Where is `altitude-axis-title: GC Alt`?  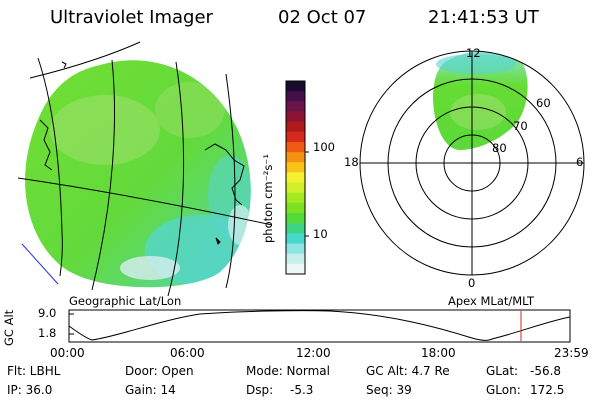
altitude-axis-title: GC Alt is located at coordinates (9, 327).